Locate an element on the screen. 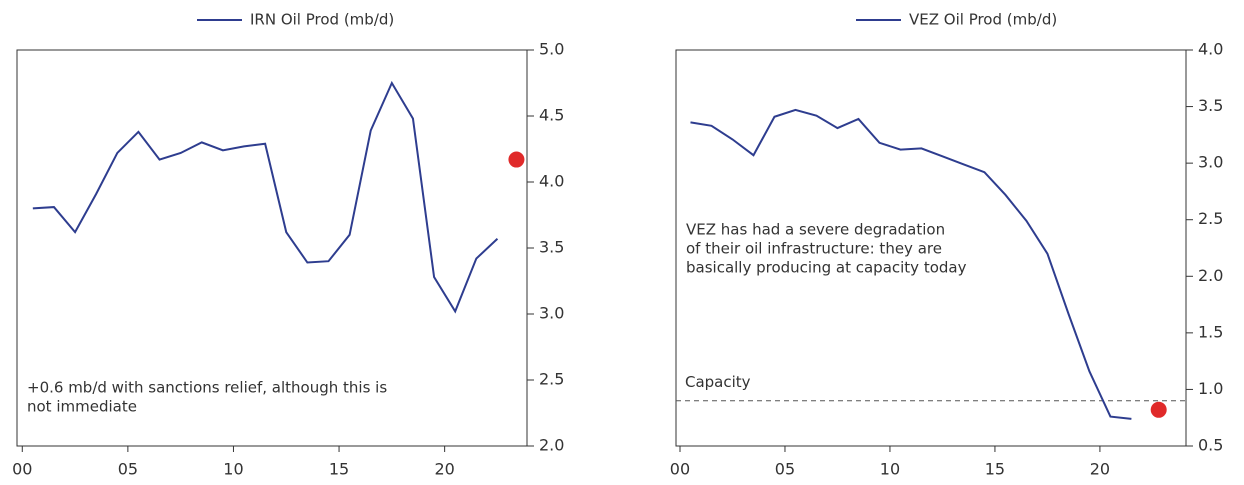 Image resolution: width=1244 pixels, height=485 pixels. reference-label: Capacity is located at coordinates (718, 382).